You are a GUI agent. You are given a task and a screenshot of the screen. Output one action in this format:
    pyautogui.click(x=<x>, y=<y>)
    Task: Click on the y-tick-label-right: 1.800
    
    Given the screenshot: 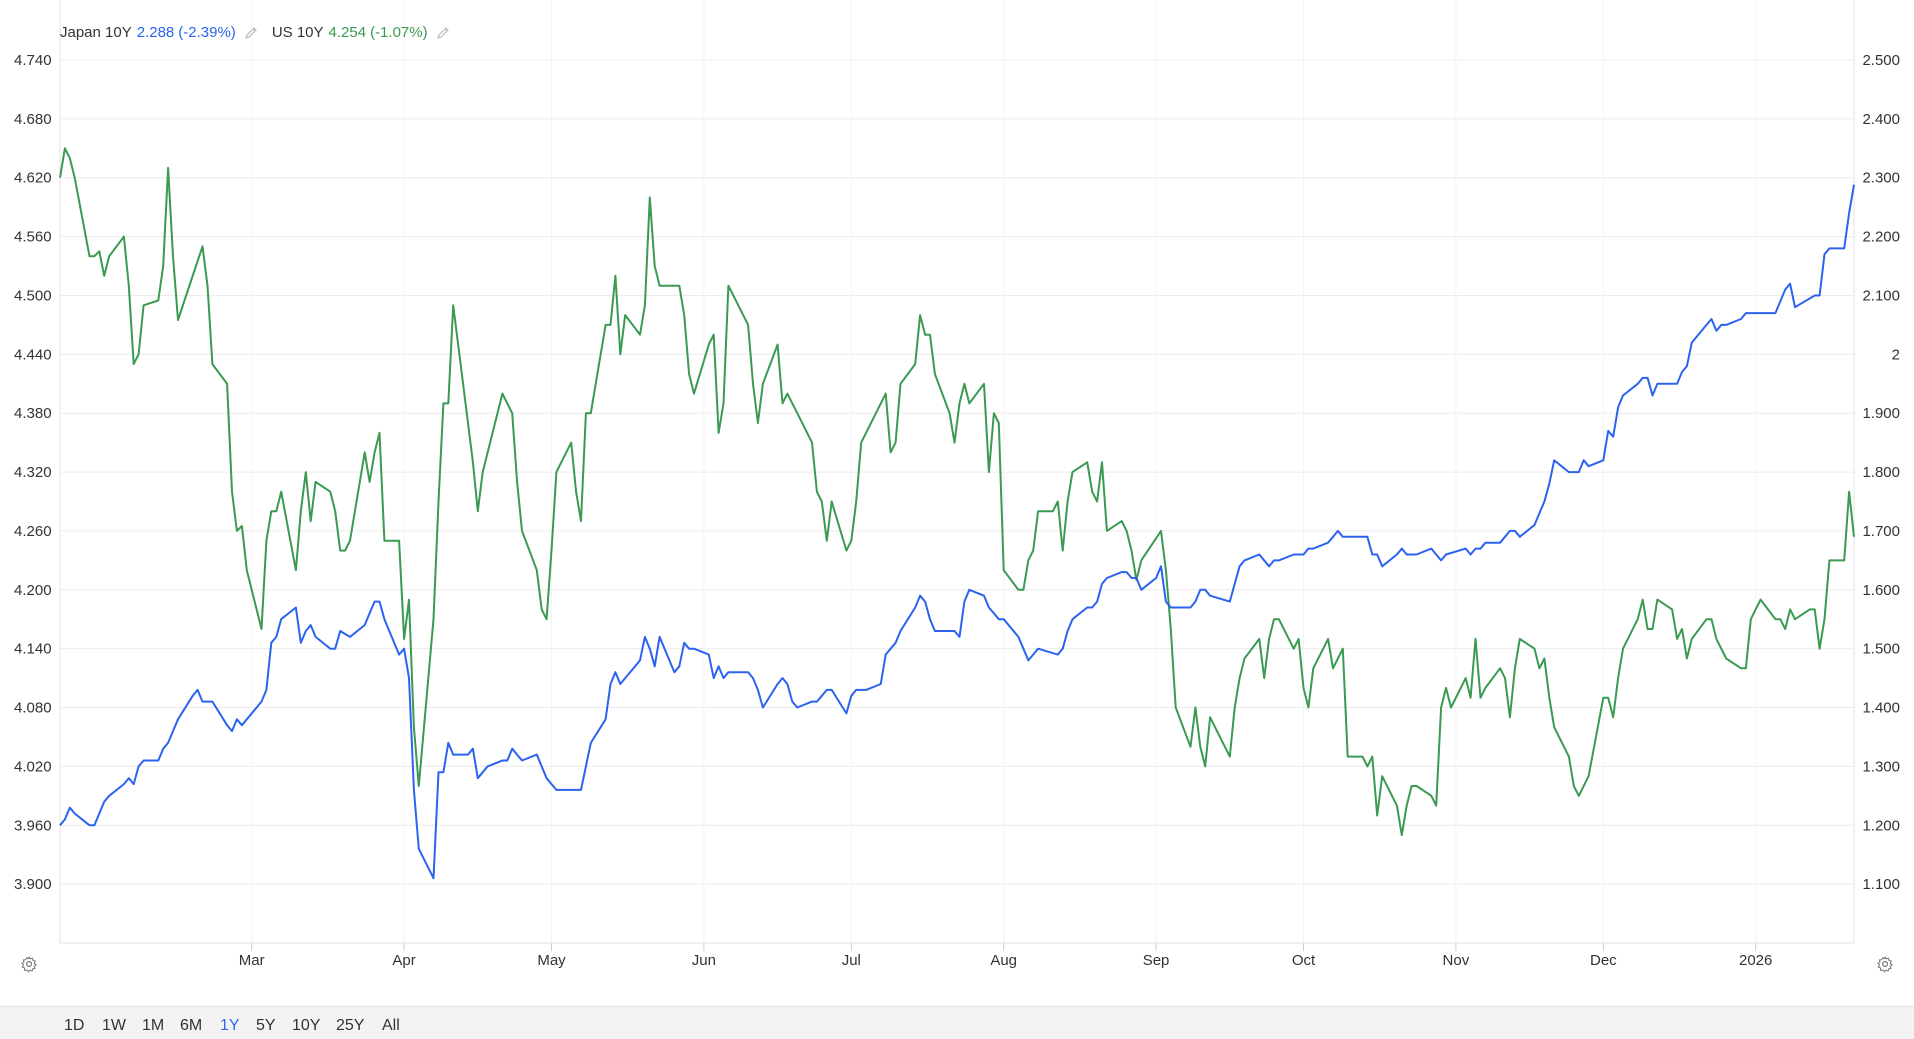 What is the action you would take?
    pyautogui.click(x=1881, y=472)
    